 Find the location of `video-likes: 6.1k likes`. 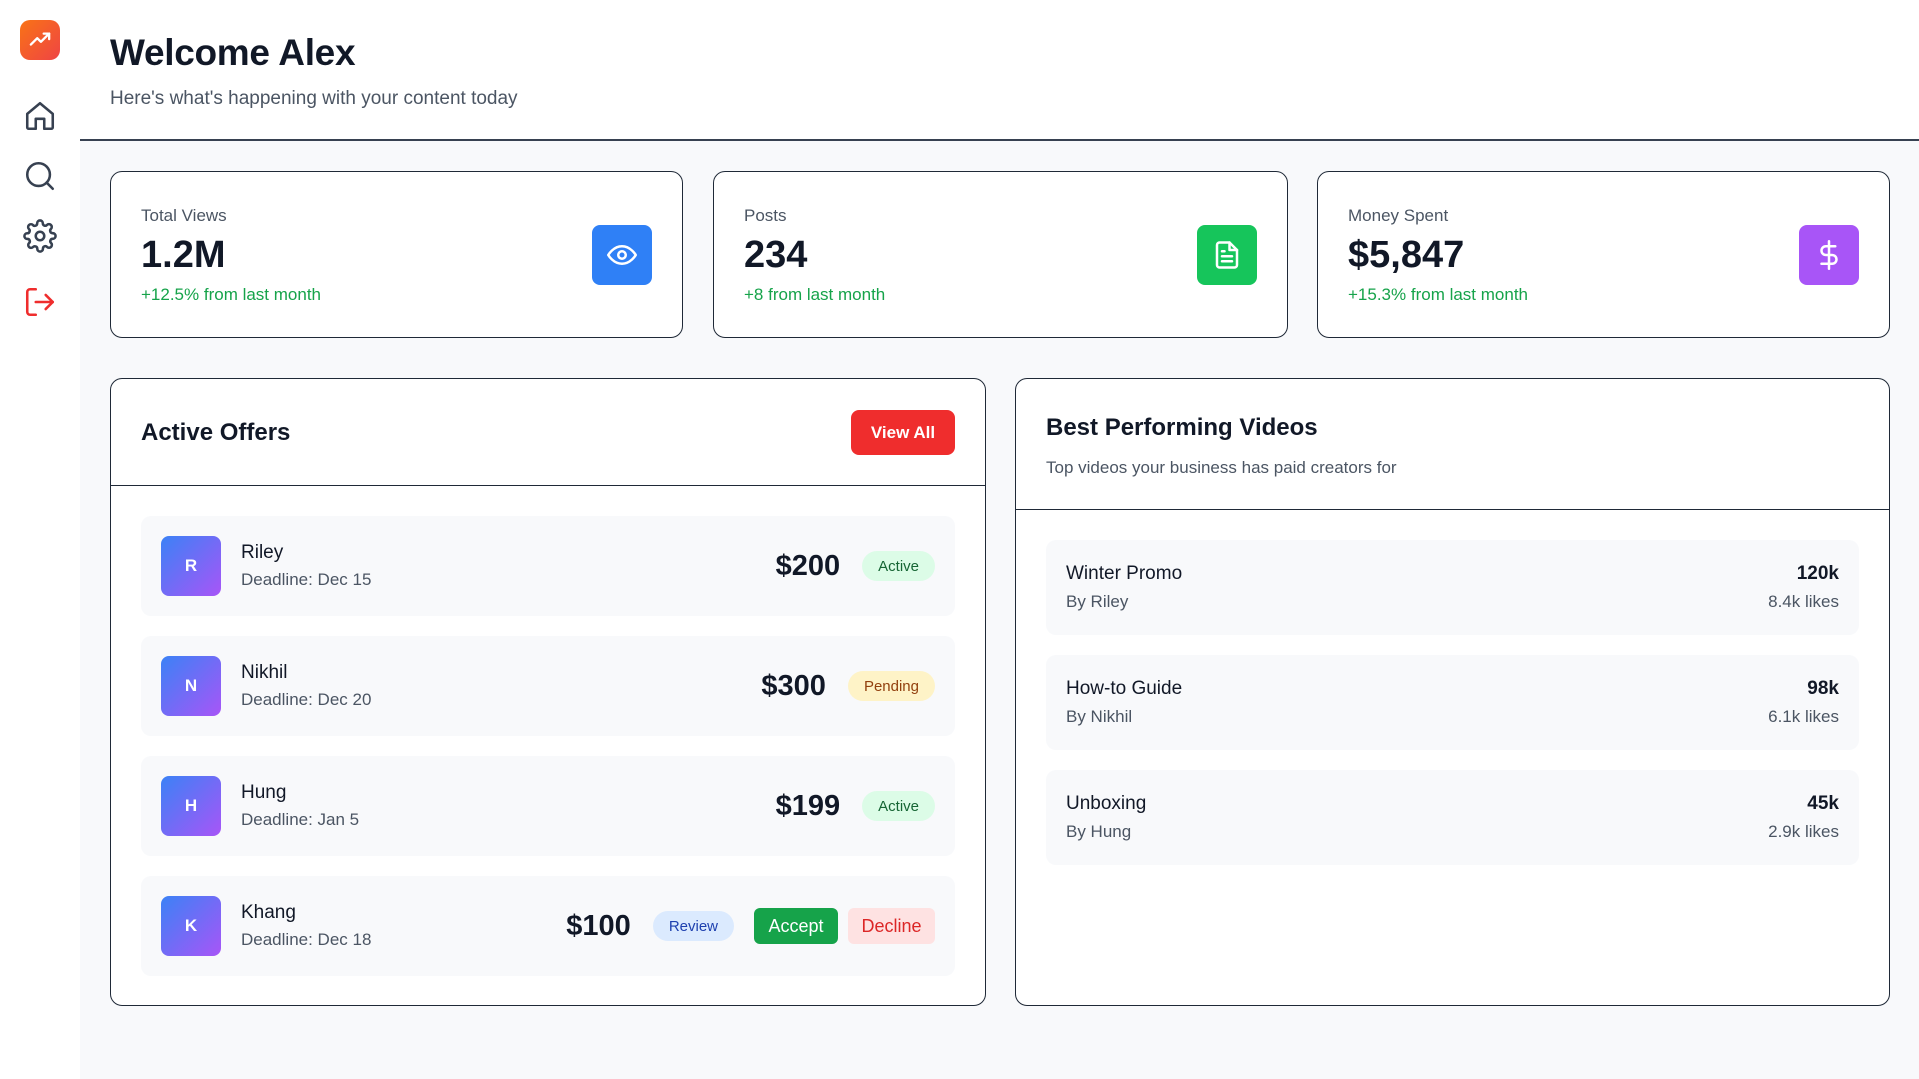

video-likes: 6.1k likes is located at coordinates (1803, 716).